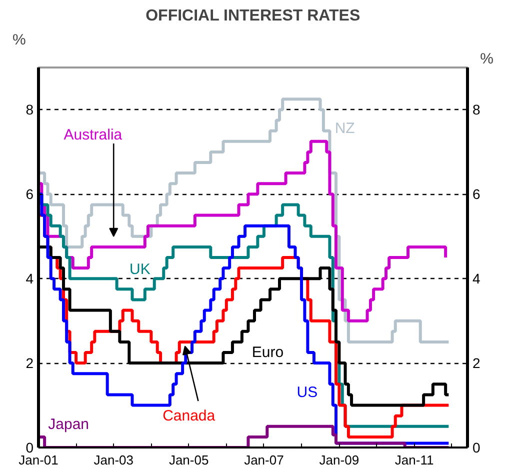 The width and height of the screenshot is (509, 475). Describe the element at coordinates (476, 278) in the screenshot. I see `y2-tick-label: 4` at that location.